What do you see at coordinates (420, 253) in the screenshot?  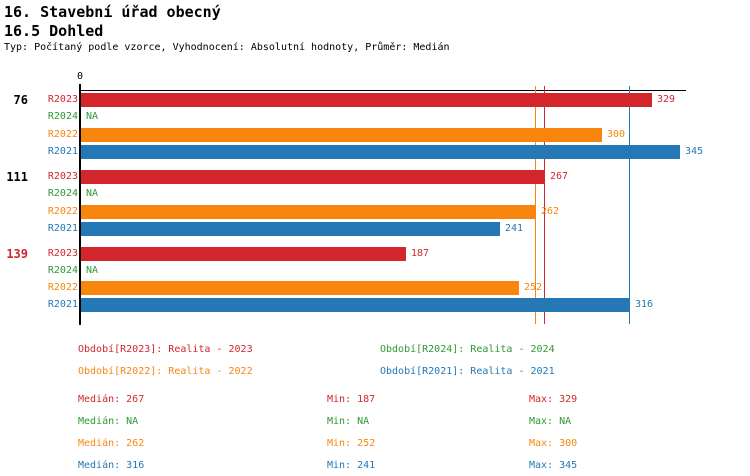 I see `bar-value-label-R2023: 187` at bounding box center [420, 253].